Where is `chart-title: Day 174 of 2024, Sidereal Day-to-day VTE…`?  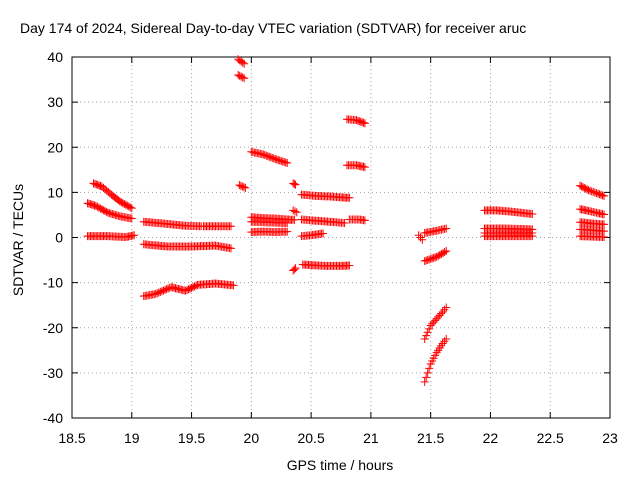 chart-title: Day 174 of 2024, Sidereal Day-to-day VTE… is located at coordinates (273, 28).